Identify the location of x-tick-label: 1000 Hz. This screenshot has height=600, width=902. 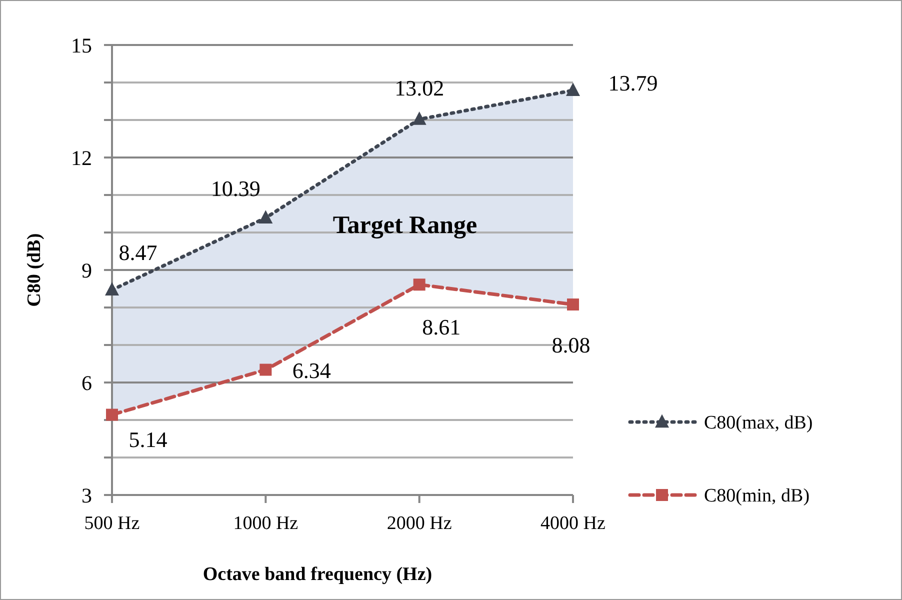
(265, 523).